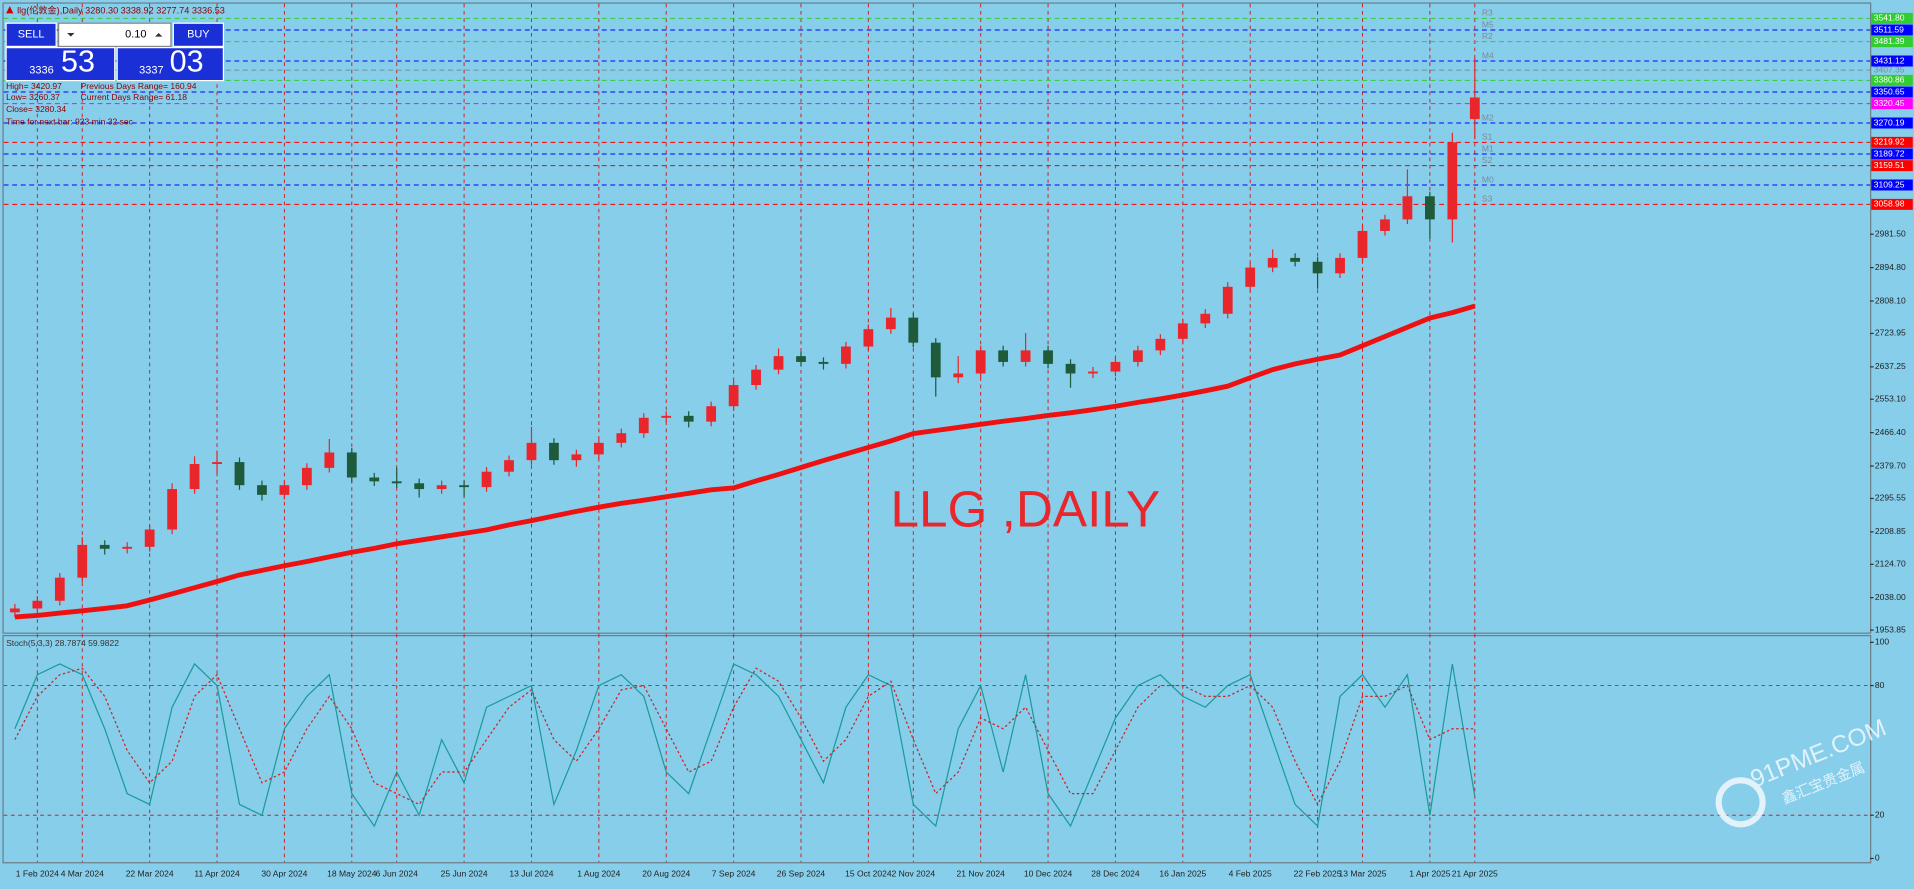  What do you see at coordinates (1880, 685) in the screenshot?
I see `y-tick-label: 80` at bounding box center [1880, 685].